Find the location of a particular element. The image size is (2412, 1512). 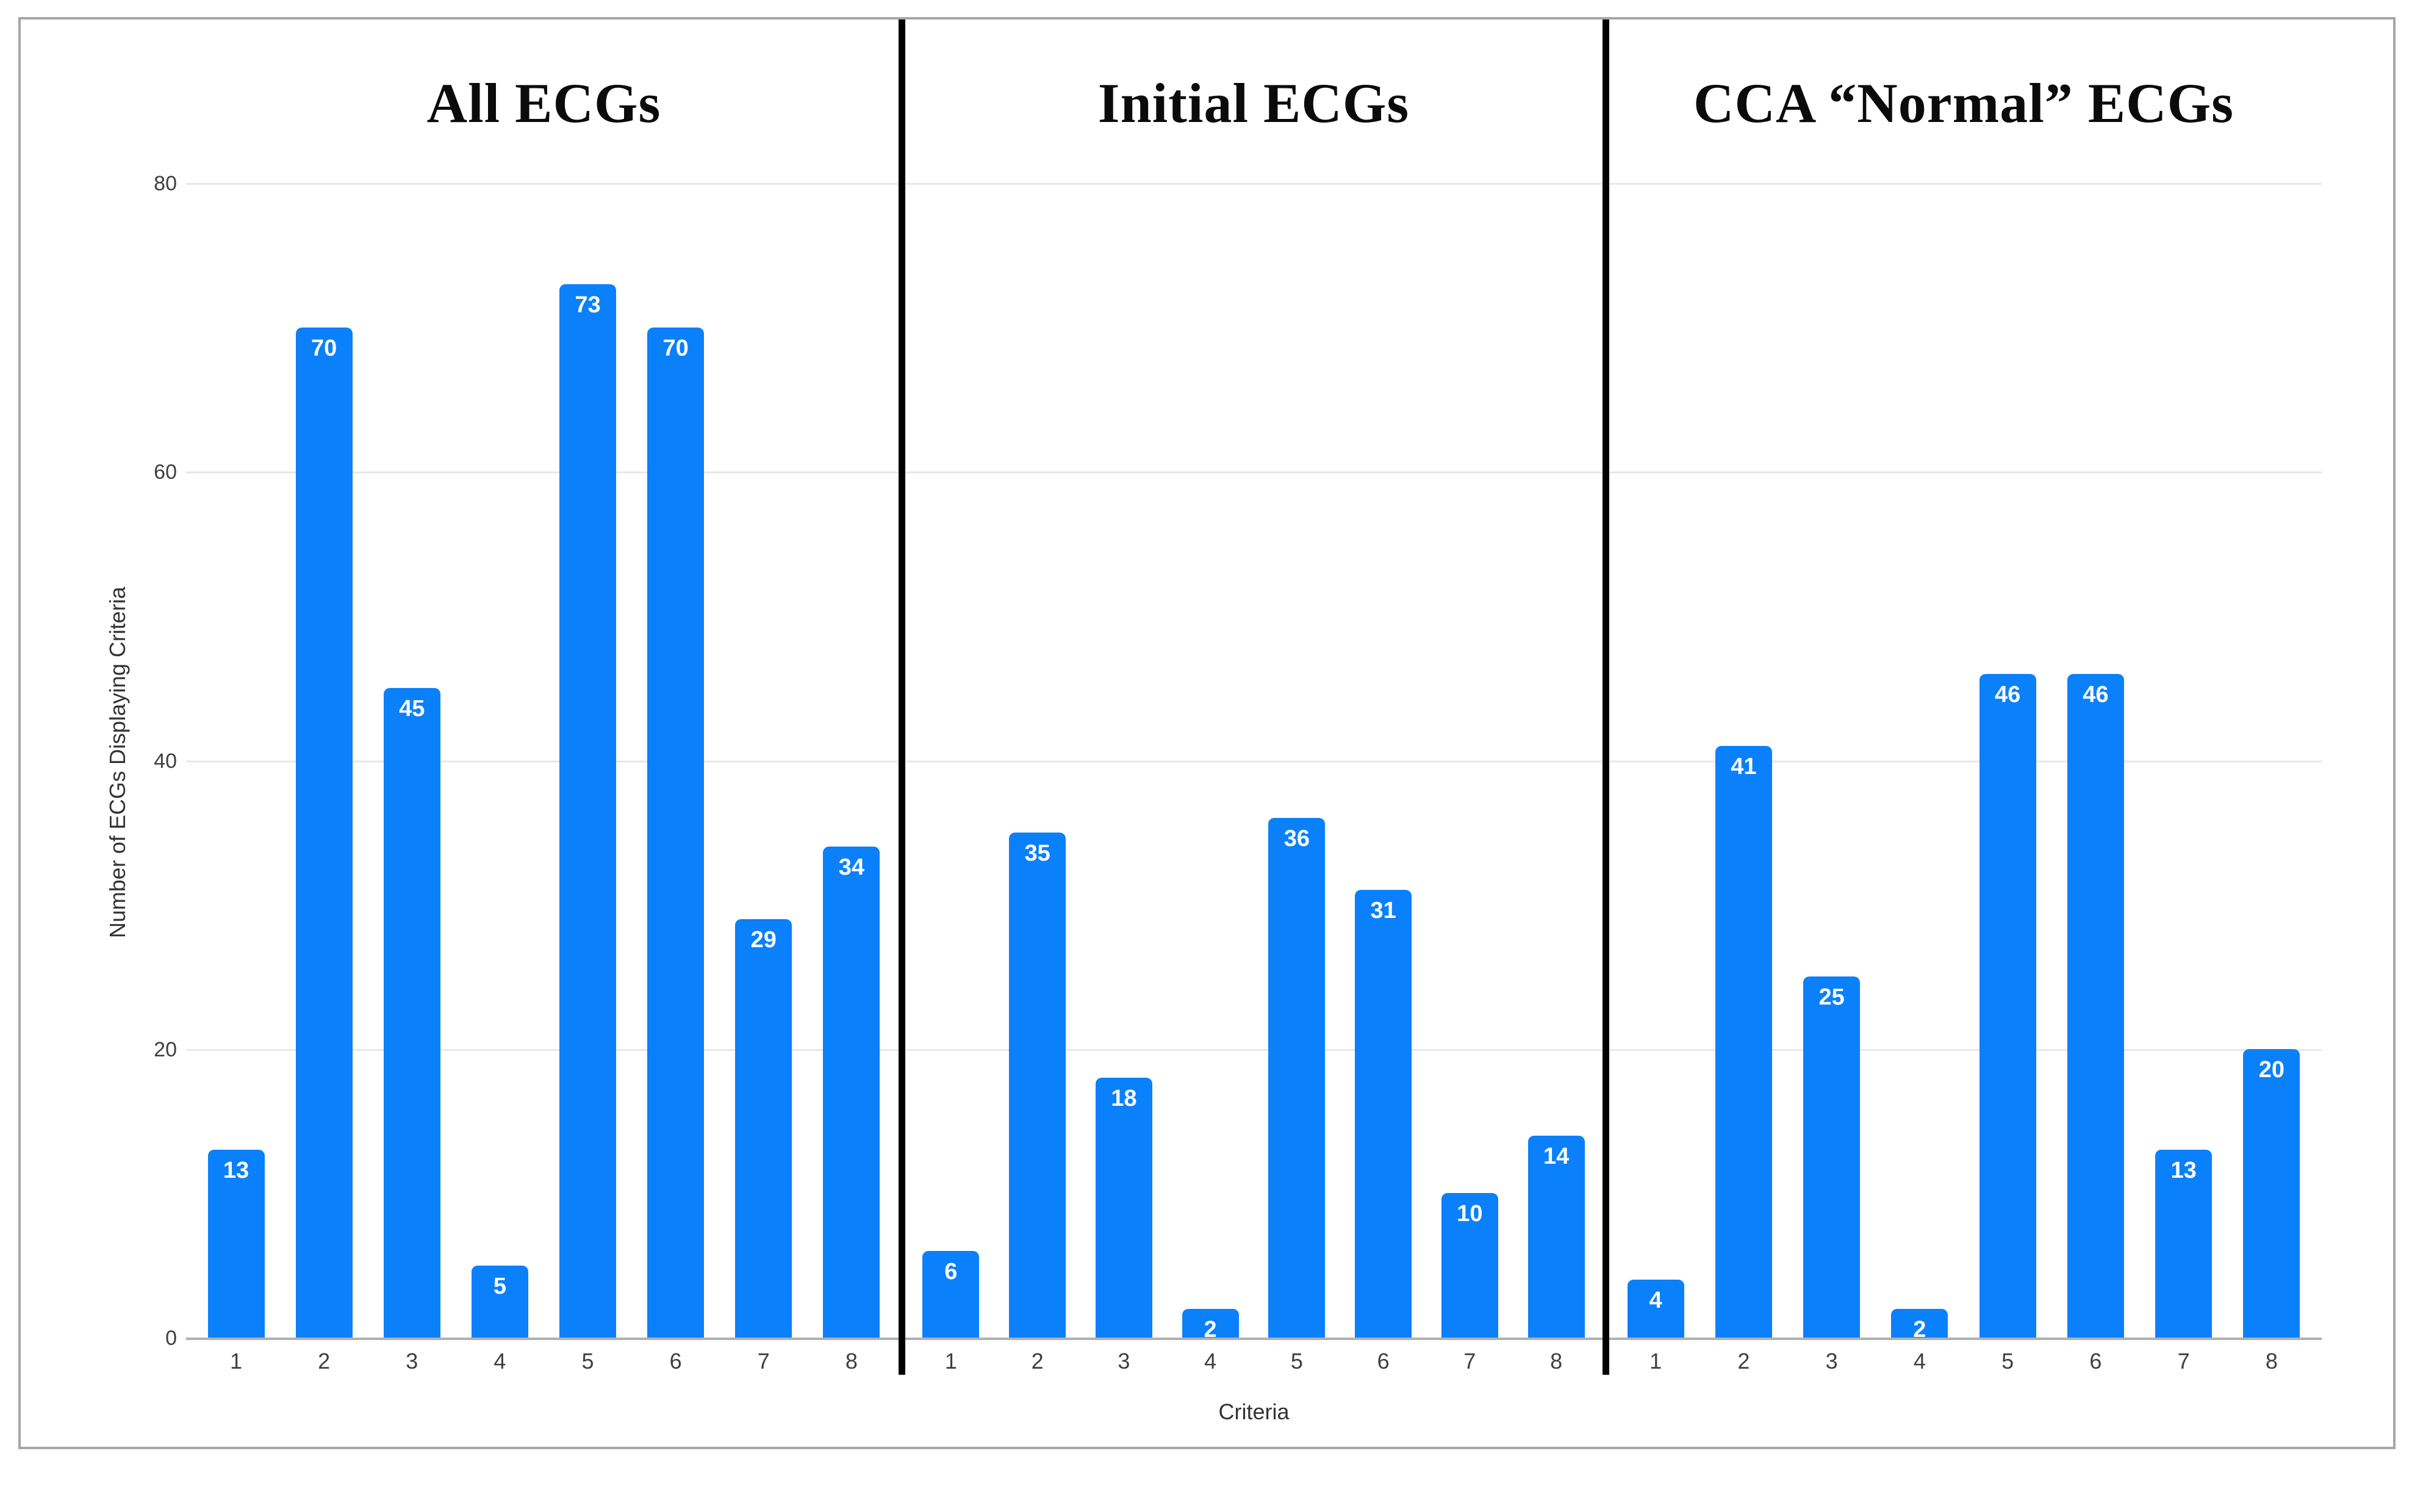

bar-zone: 20 is located at coordinates (2272, 761).